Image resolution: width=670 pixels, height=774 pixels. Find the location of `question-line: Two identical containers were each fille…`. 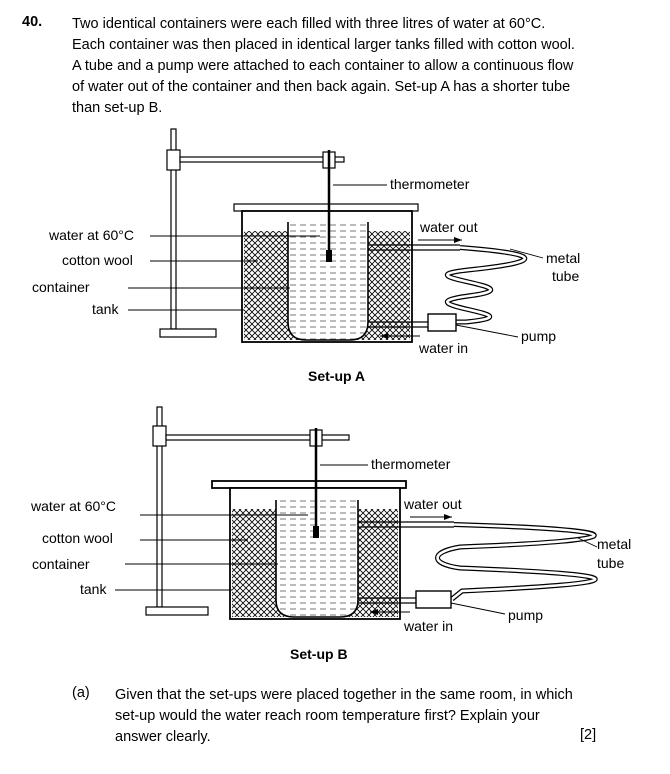

question-line: Two identical containers were each fille… is located at coordinates (309, 24).